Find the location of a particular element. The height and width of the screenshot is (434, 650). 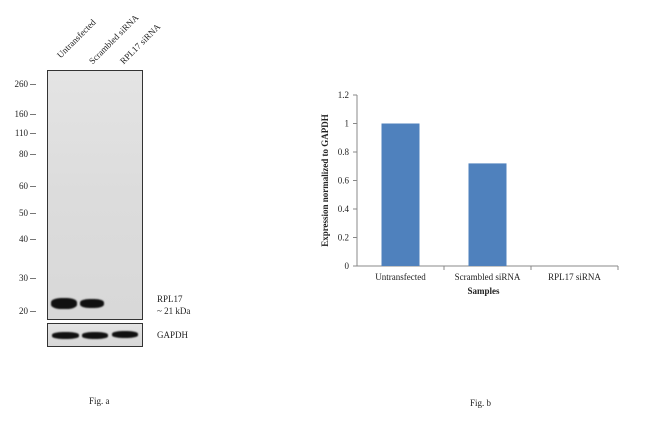

y-tick-label: 0.2 is located at coordinates (343, 238).